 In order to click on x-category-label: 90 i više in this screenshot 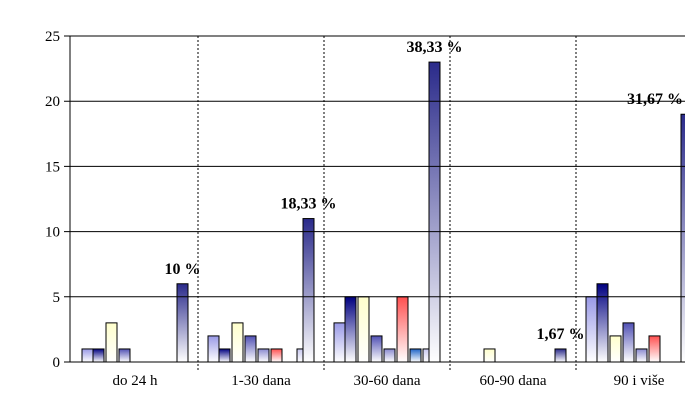, I will do `click(639, 381)`.